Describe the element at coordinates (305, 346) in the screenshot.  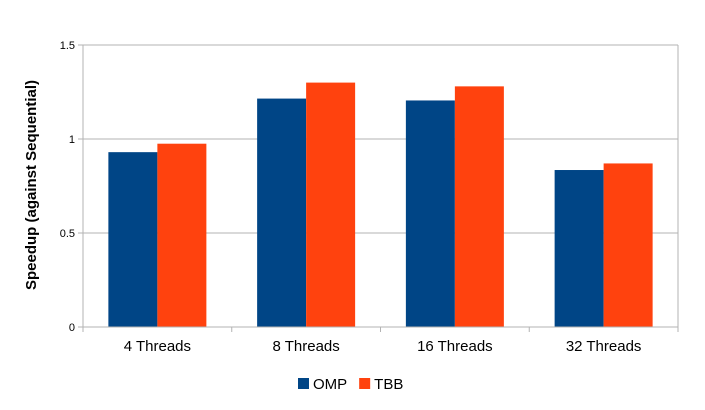
I see `x-tick-label: 8 Threads` at that location.